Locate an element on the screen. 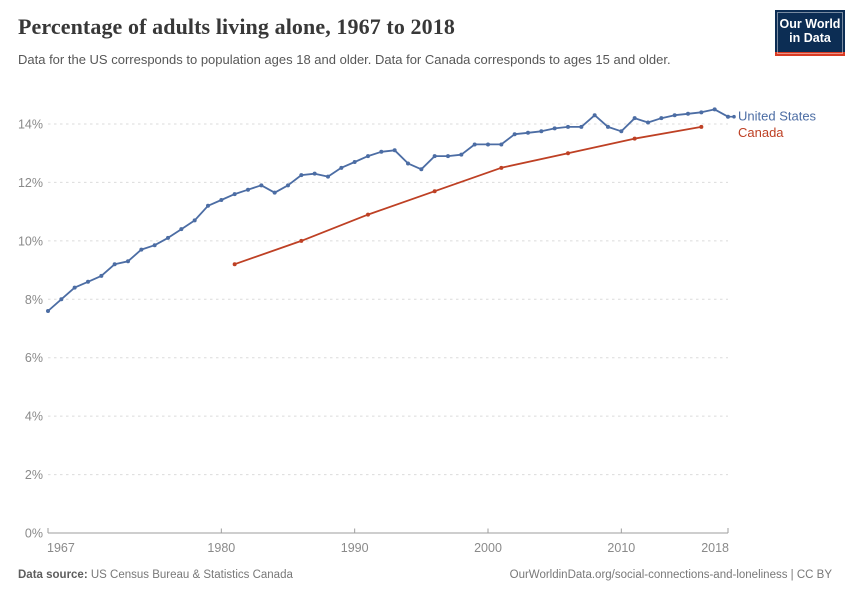 This screenshot has height=600, width=850. svg-text: 4% is located at coordinates (34, 417).